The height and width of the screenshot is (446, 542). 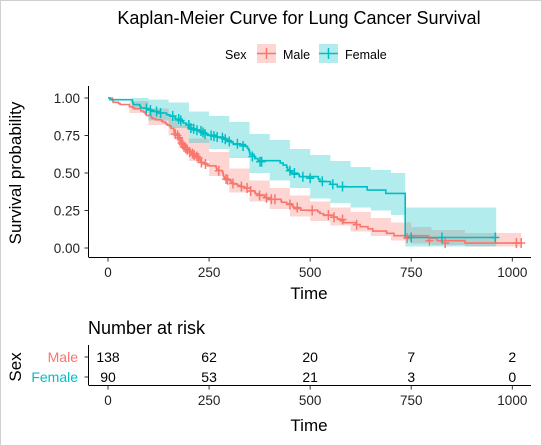 I want to click on risk-row-label-male: Male, so click(x=63, y=357).